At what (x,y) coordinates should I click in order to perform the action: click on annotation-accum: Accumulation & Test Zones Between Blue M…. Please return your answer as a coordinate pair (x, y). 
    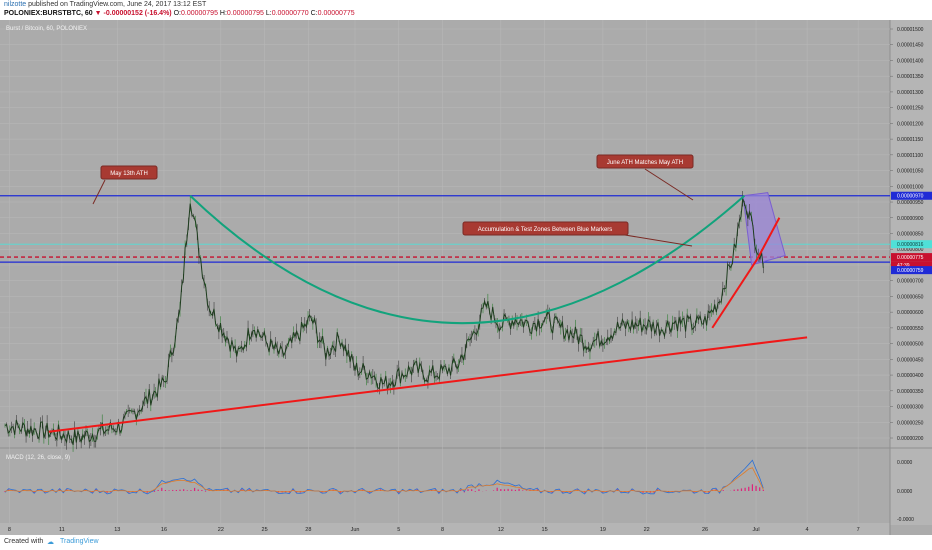
    Looking at the image, I should click on (577, 234).